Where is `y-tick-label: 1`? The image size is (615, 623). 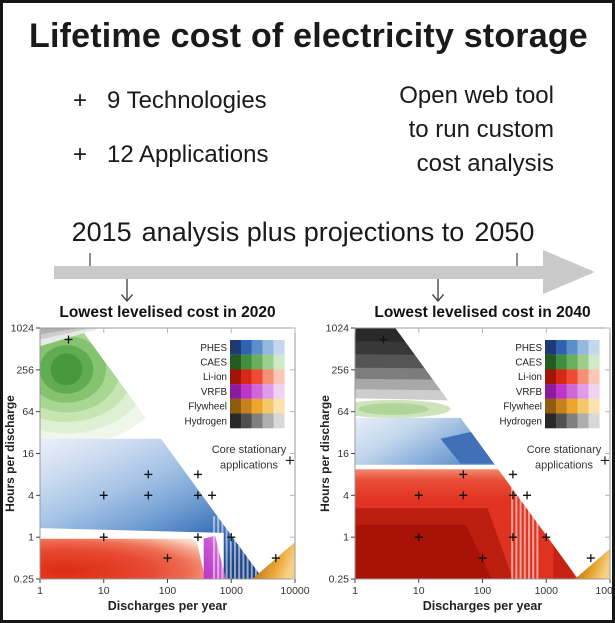 y-tick-label: 1 is located at coordinates (31, 538).